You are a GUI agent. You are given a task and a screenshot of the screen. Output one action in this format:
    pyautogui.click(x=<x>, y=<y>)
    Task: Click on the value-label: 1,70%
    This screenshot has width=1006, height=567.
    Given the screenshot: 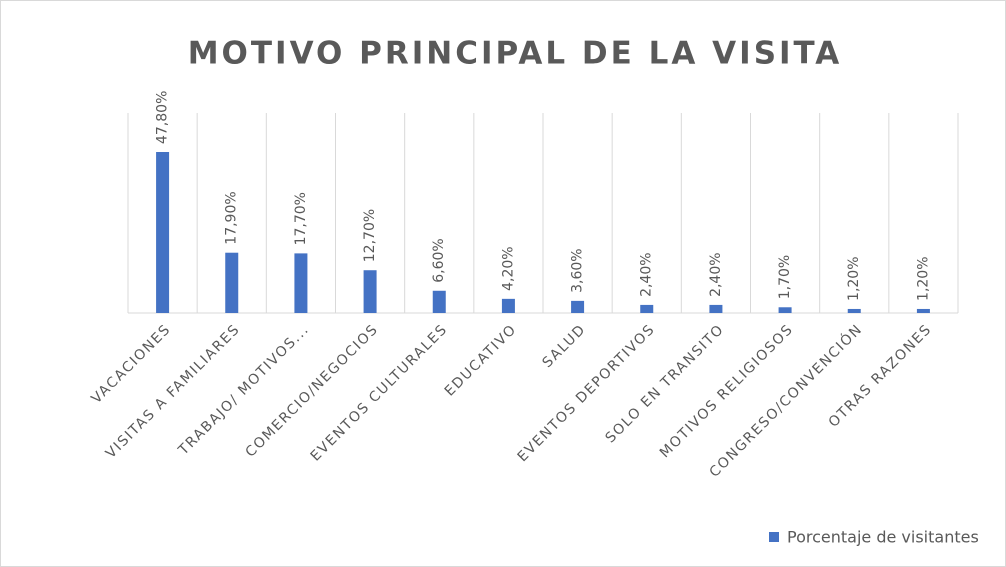 What is the action you would take?
    pyautogui.click(x=785, y=277)
    